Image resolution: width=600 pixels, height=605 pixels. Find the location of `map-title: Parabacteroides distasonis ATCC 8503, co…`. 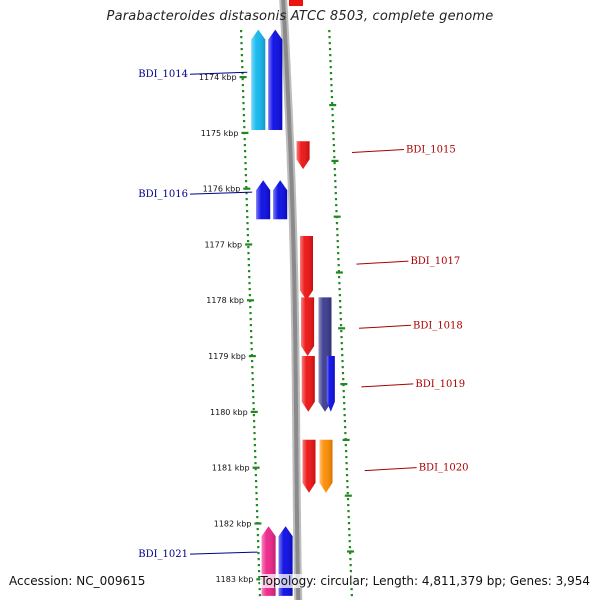

map-title: Parabacteroides distasonis ATCC 8503, co… is located at coordinates (300, 16).